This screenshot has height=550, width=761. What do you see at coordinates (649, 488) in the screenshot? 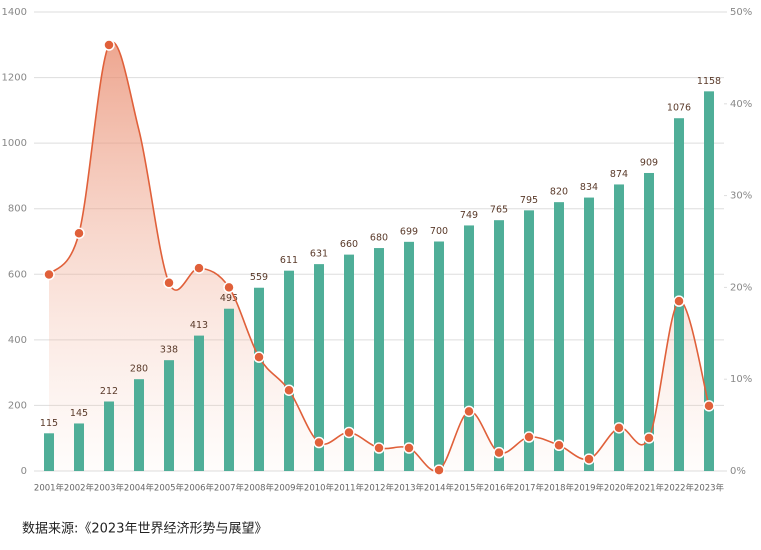
I see `x-tick-label: 2021年` at bounding box center [649, 488].